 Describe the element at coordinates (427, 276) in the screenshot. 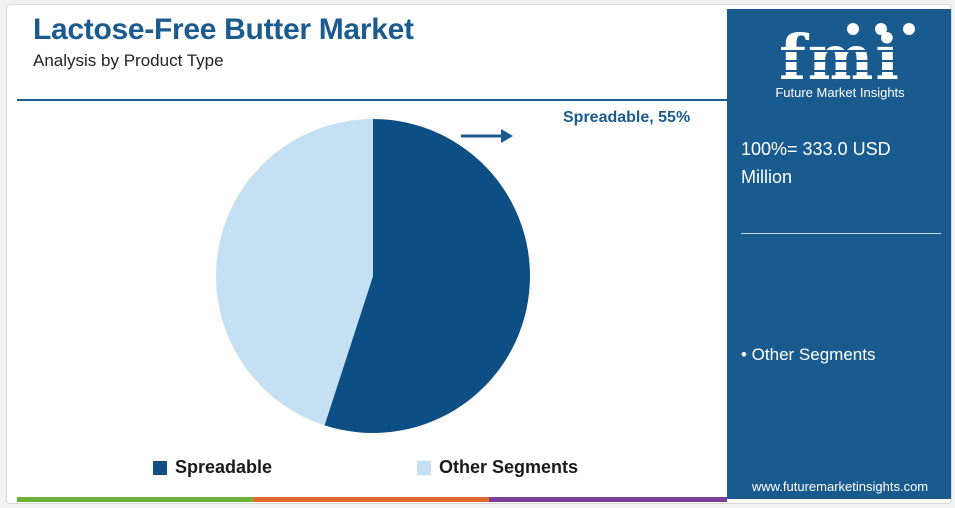

I see `pie-slice-spreadable` at that location.